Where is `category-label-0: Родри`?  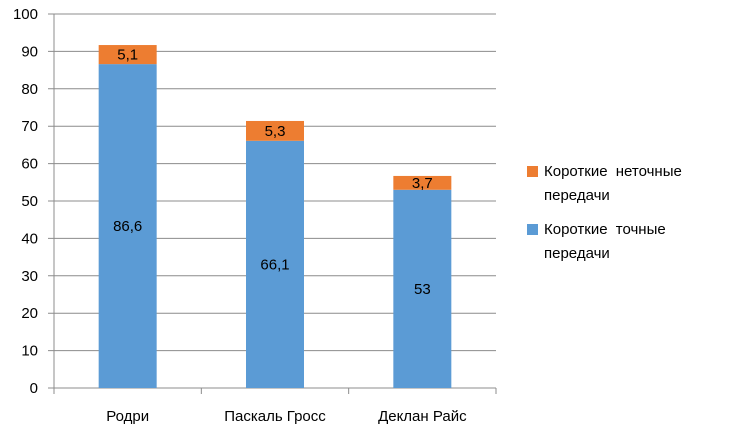
category-label-0: Родри is located at coordinates (127, 416).